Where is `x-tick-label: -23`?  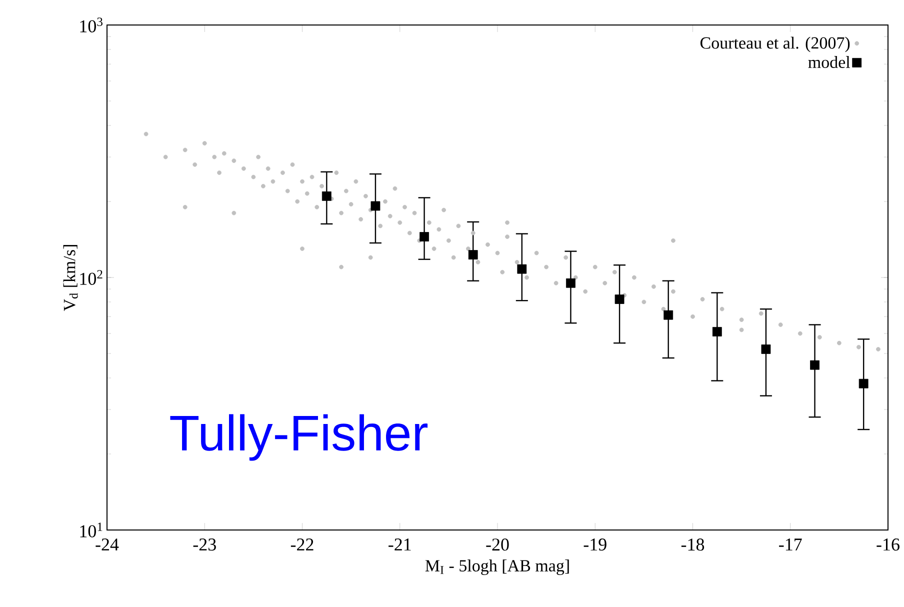 x-tick-label: -23 is located at coordinates (204, 544).